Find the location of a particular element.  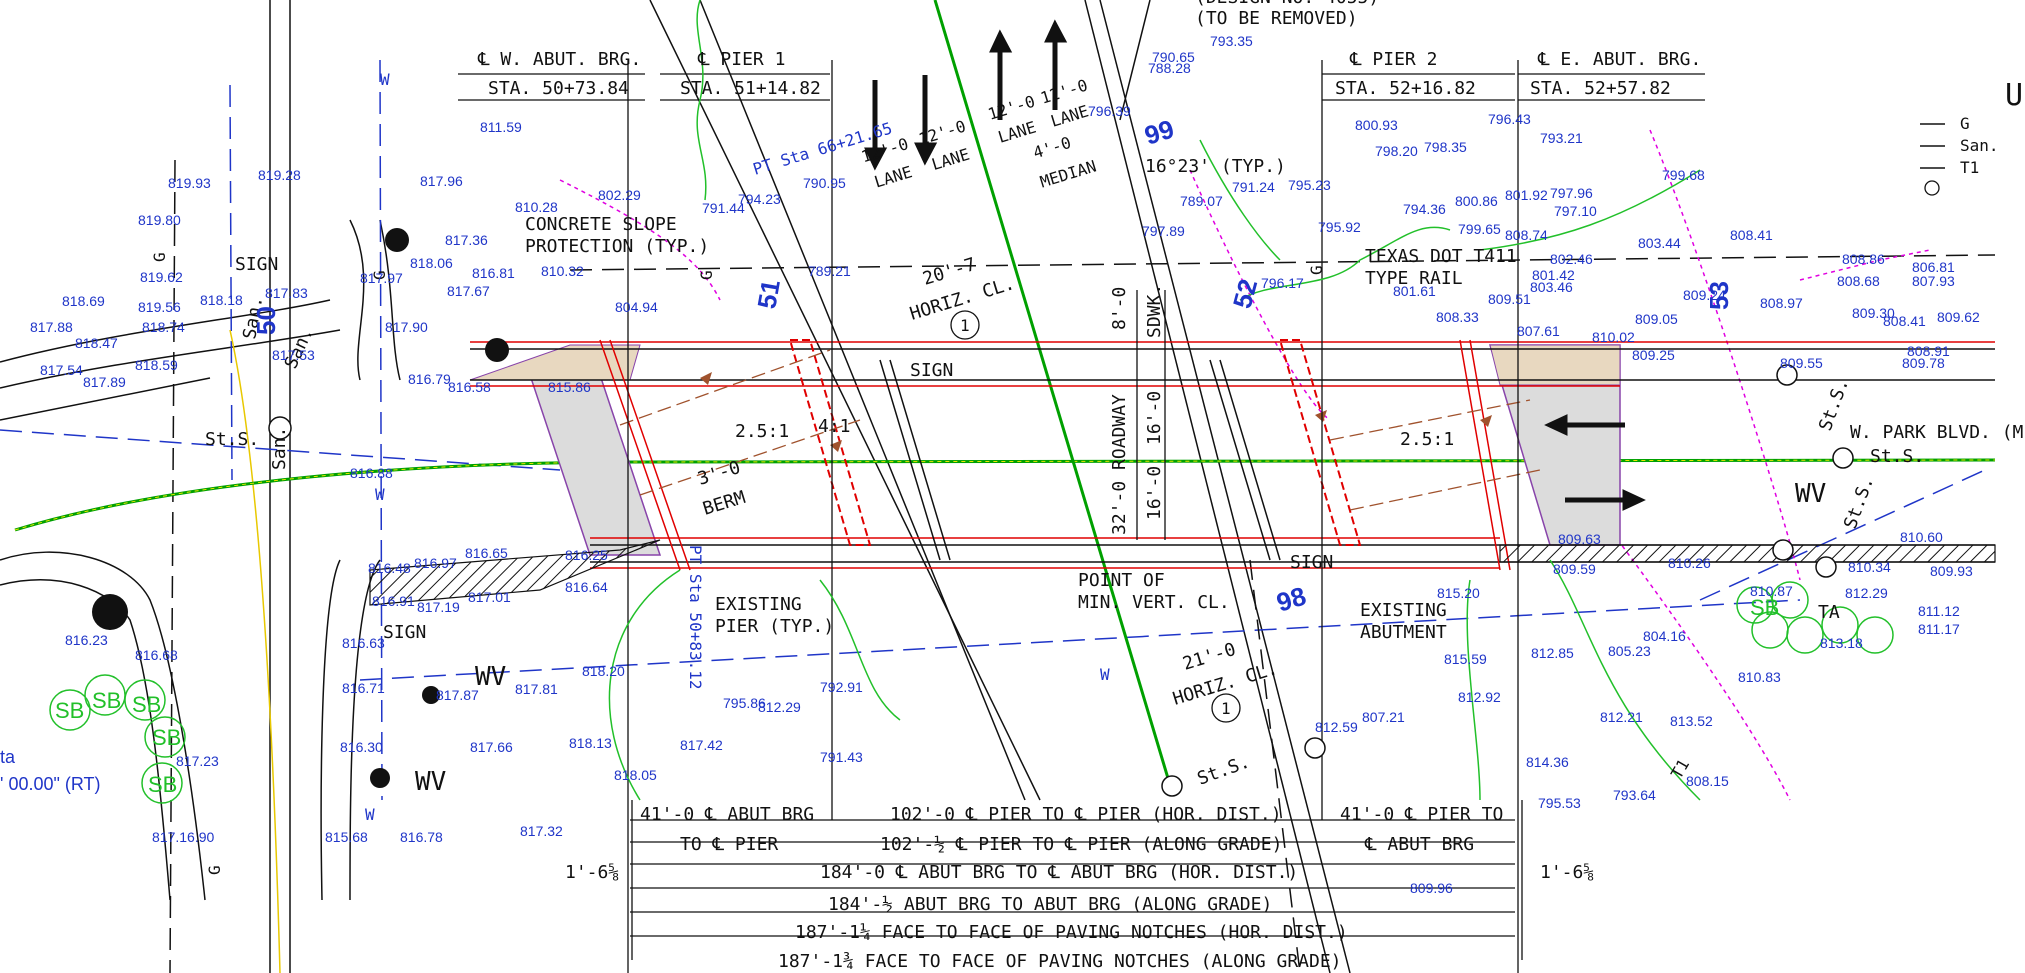

spot-elevation: 800.93 is located at coordinates (1376, 125).